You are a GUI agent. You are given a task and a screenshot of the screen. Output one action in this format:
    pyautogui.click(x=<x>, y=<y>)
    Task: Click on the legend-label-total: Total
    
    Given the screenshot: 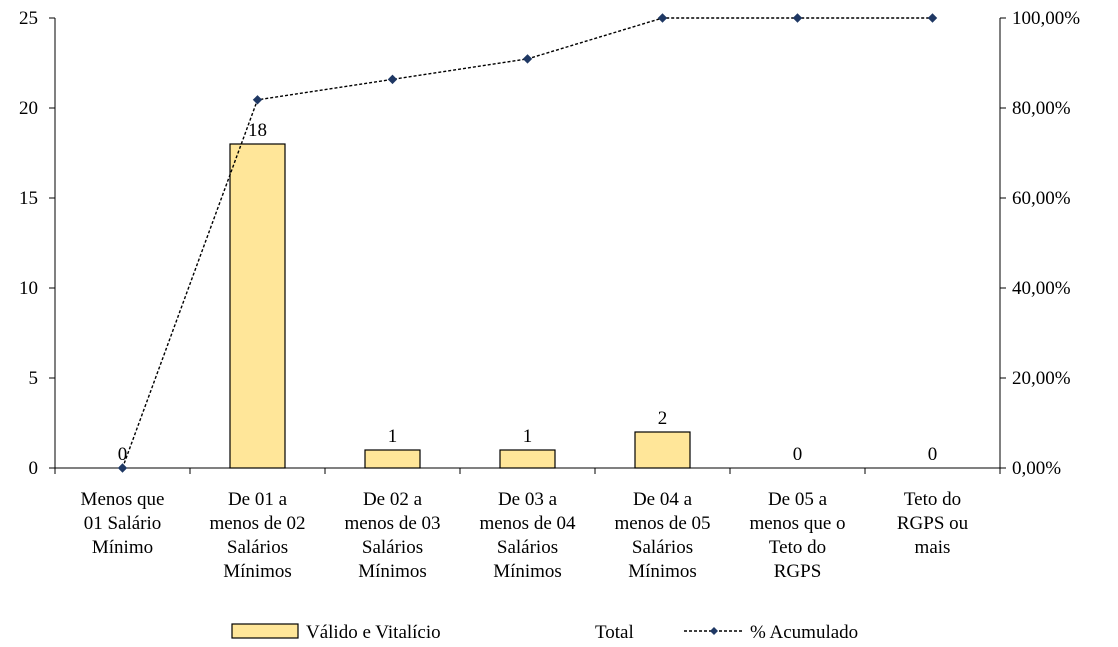 What is the action you would take?
    pyautogui.click(x=614, y=632)
    